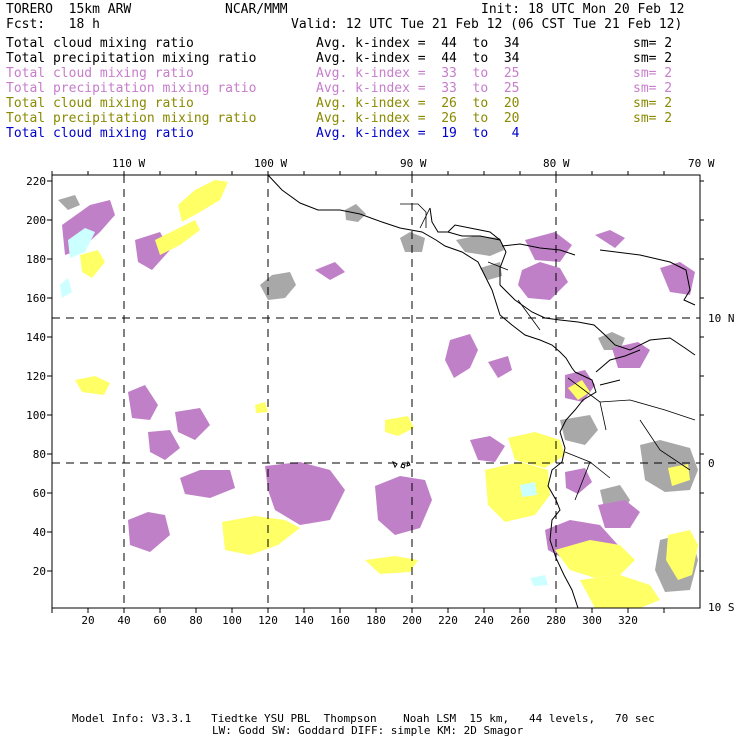 The image size is (740, 740). What do you see at coordinates (412, 620) in the screenshot?
I see `x-tick-label: 200` at bounding box center [412, 620].